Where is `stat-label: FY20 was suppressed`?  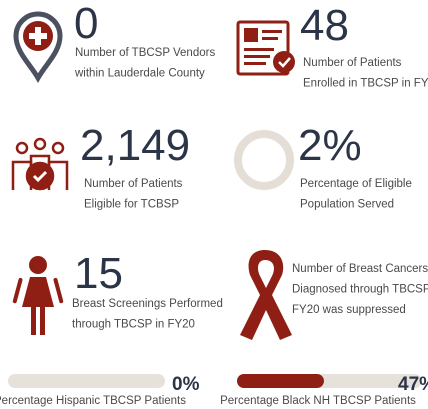 stat-label: FY20 was suppressed is located at coordinates (349, 310).